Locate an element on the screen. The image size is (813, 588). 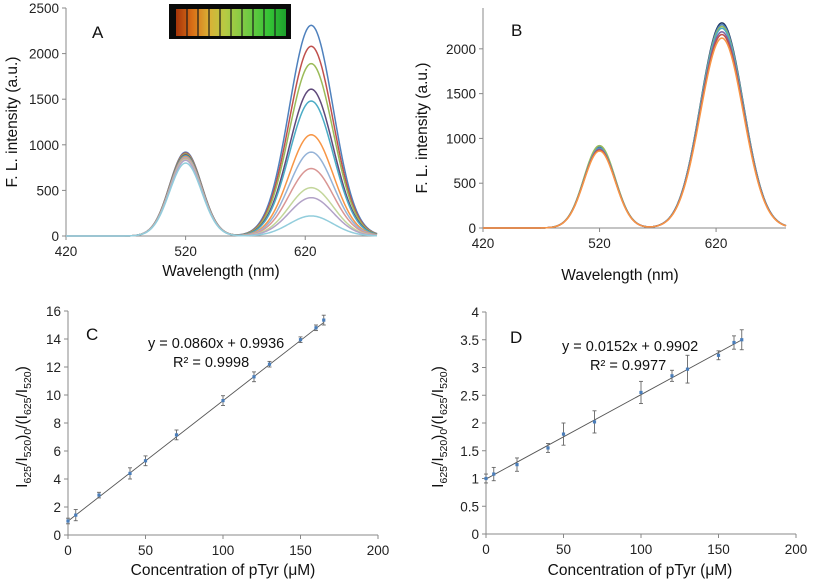
panel-c-x-tick-label: 200 is located at coordinates (378, 550).